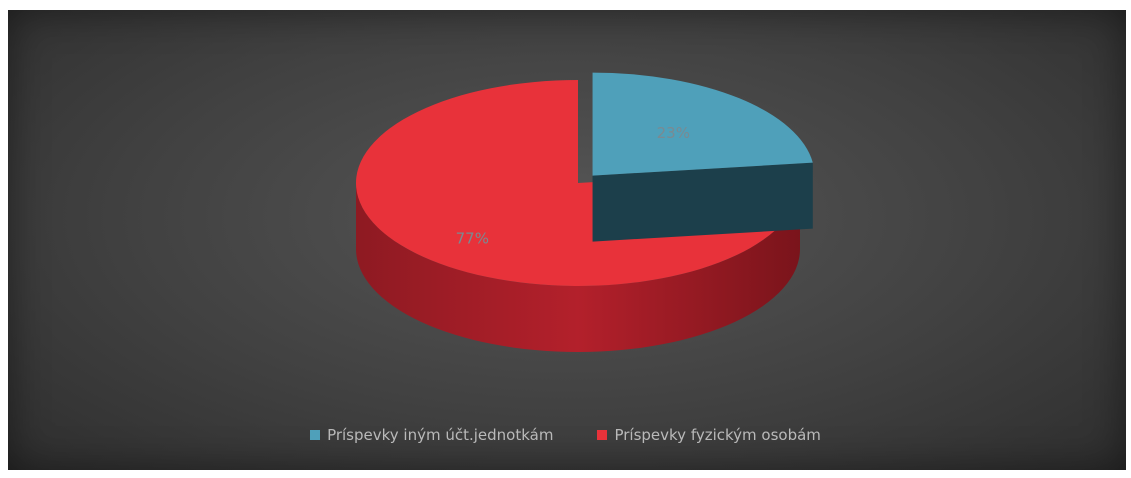  What do you see at coordinates (673, 133) in the screenshot?
I see `data-label-slice-1: 23%` at bounding box center [673, 133].